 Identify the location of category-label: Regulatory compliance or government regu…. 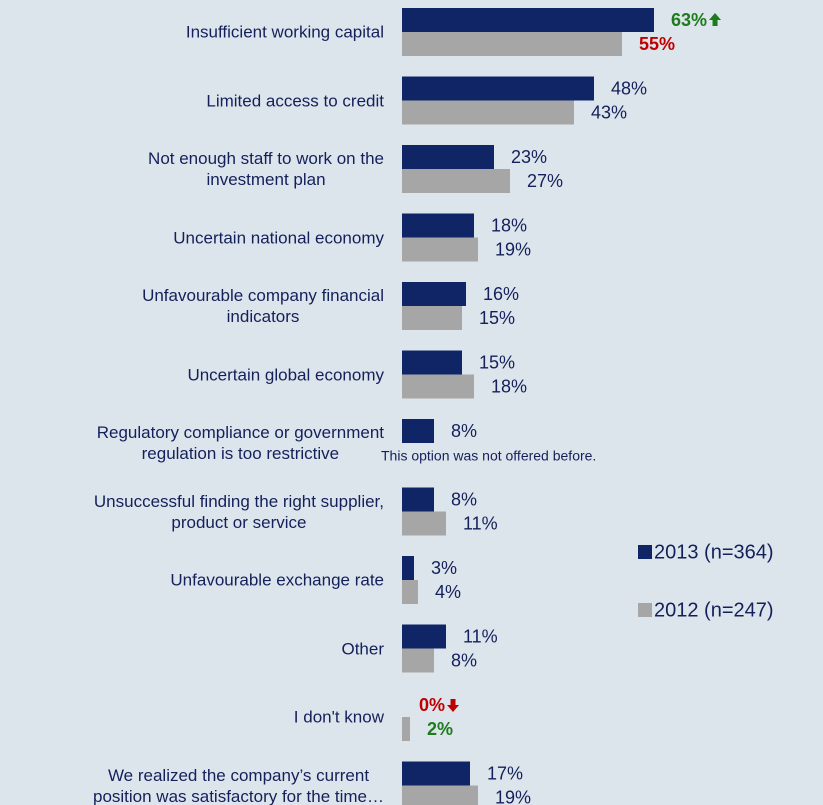
(240, 443).